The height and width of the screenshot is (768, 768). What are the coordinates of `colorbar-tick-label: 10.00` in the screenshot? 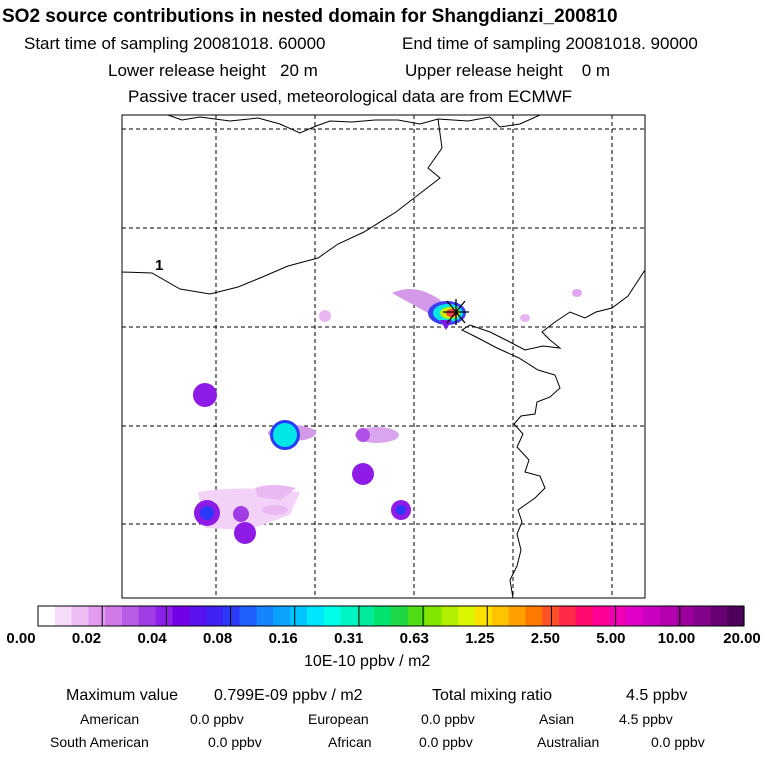 It's located at (676, 638).